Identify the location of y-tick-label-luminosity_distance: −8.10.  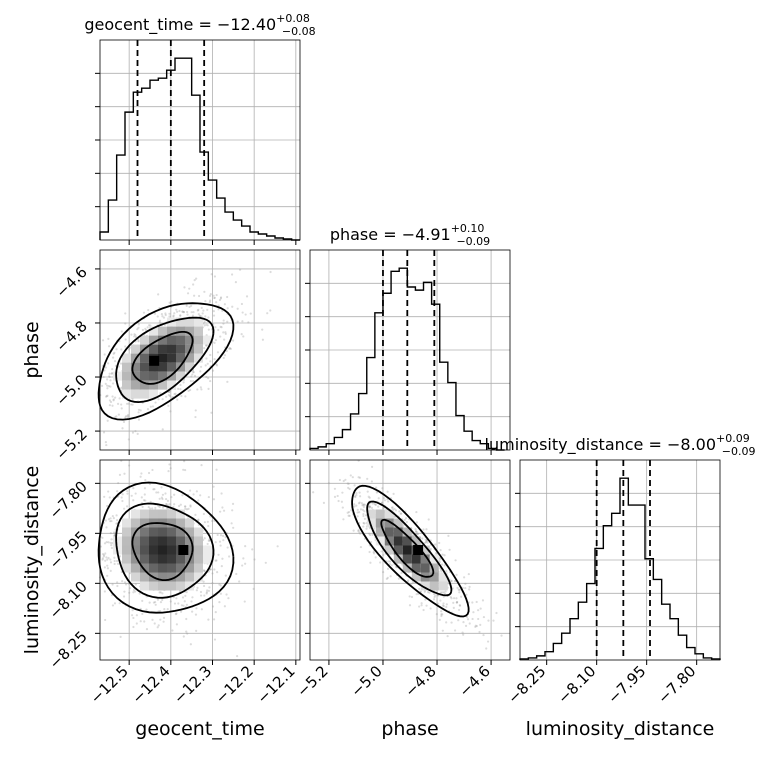
(68, 599).